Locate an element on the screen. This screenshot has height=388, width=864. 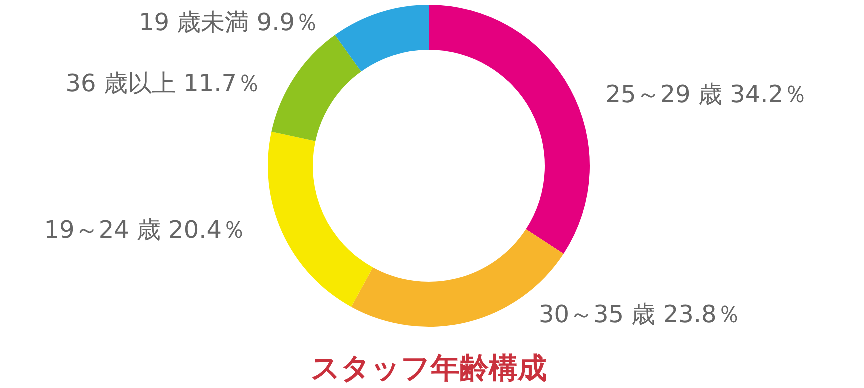
slice-label: 36 歳以上 11.7％ is located at coordinates (164, 84).